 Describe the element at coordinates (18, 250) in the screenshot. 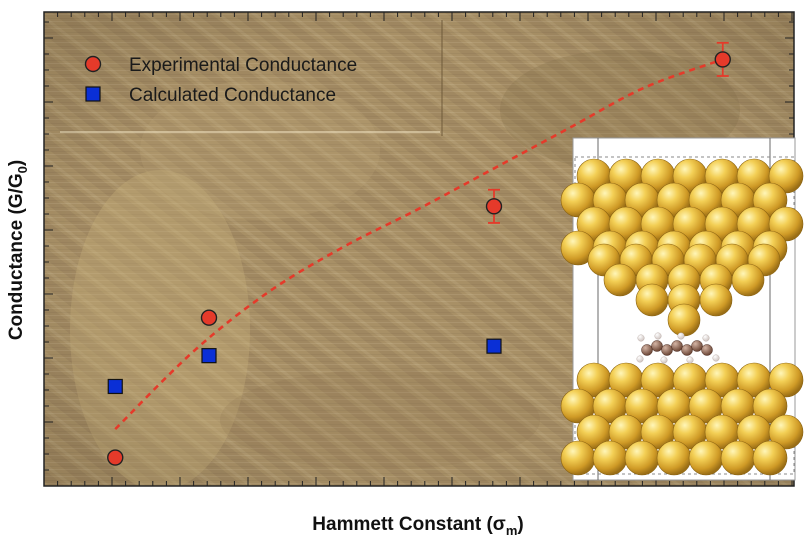

I see `y-axis-title: Conductance (G/G0)` at that location.